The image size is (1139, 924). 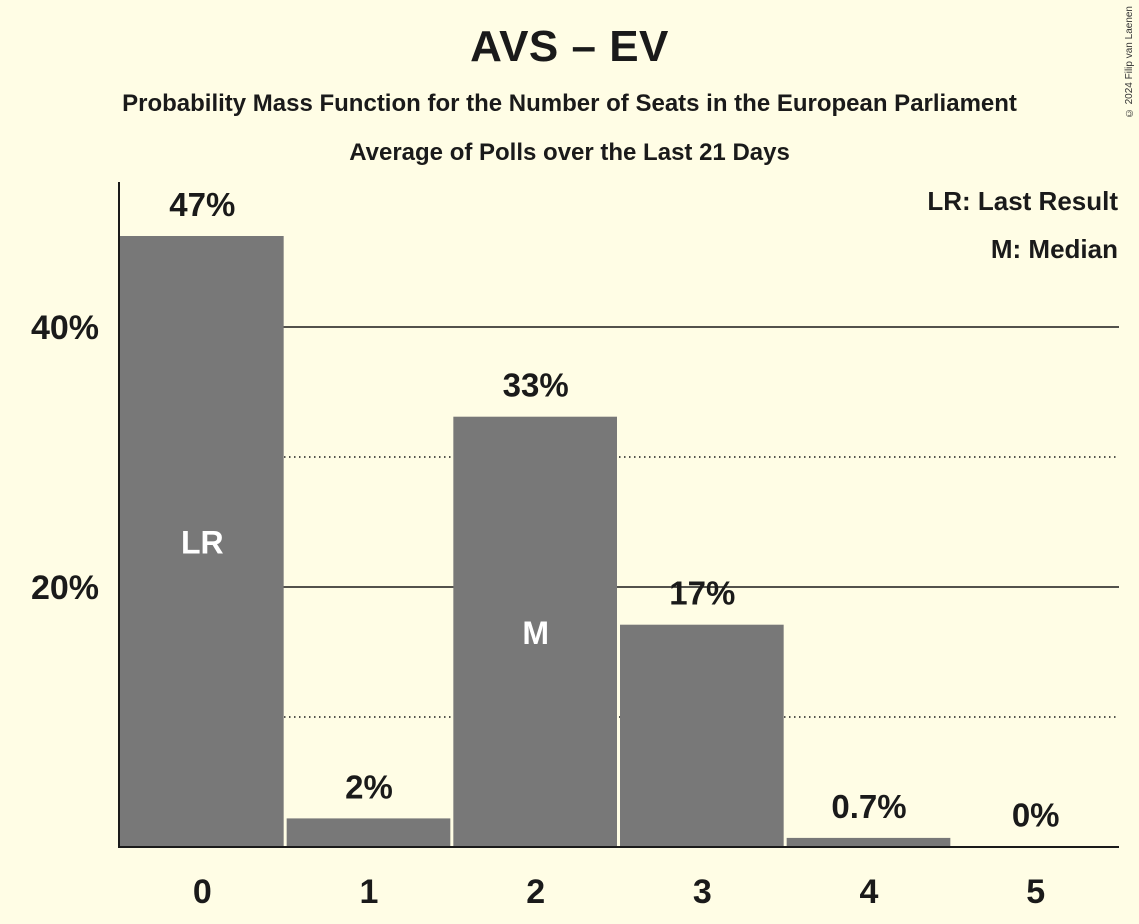 What do you see at coordinates (569, 152) in the screenshot?
I see `chart-subtitle-polls: Average of Polls over the Last 21 Days` at bounding box center [569, 152].